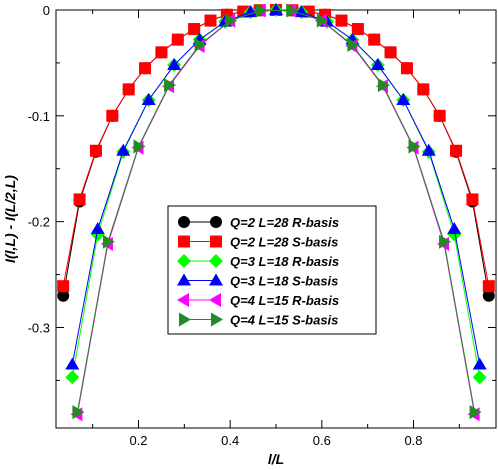  What do you see at coordinates (138, 440) in the screenshot?
I see `x-tick-label-0: 0.2` at bounding box center [138, 440].